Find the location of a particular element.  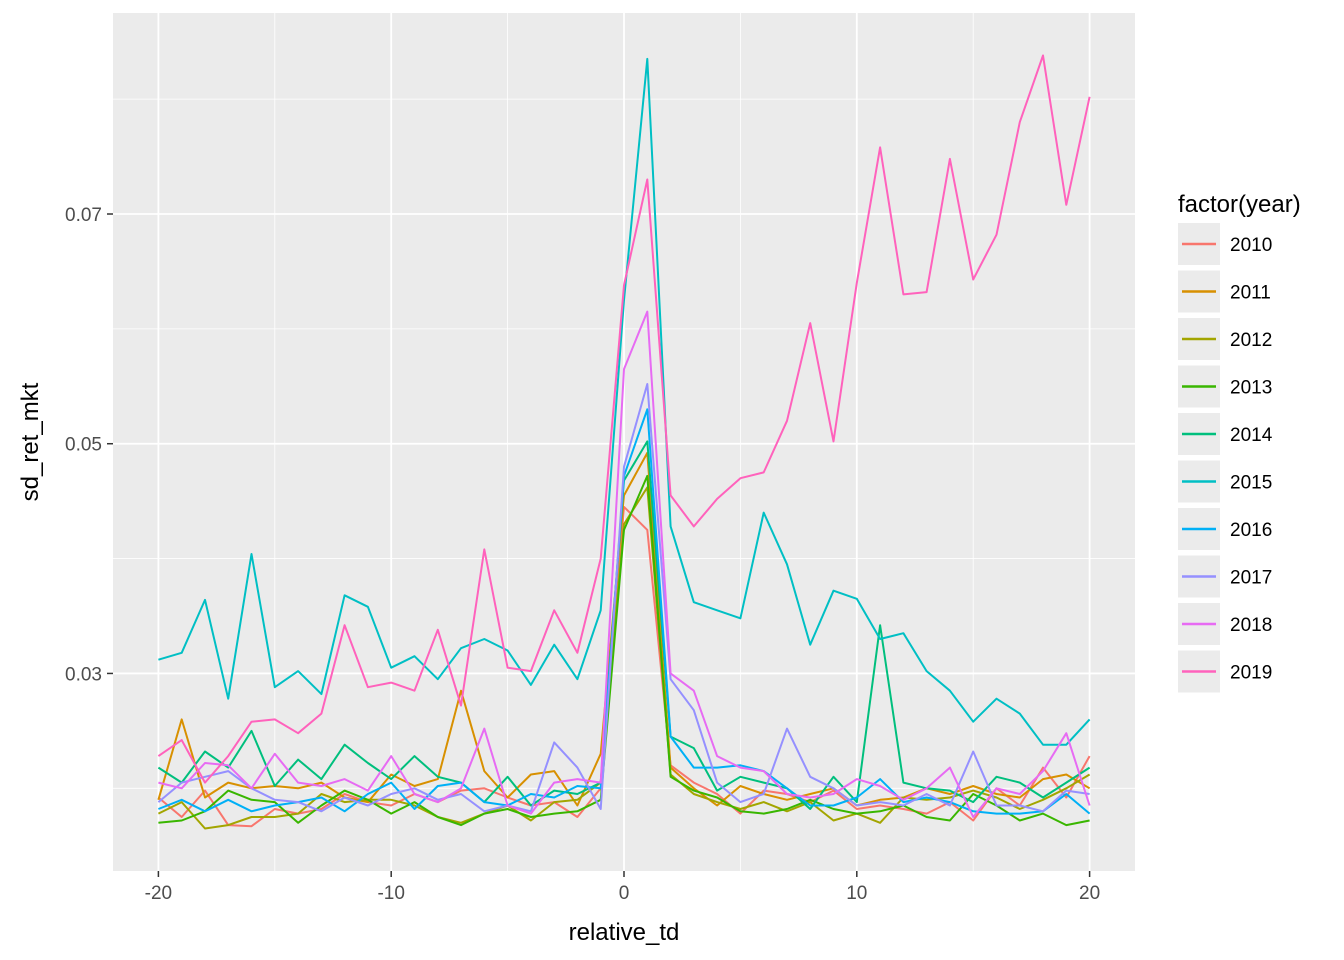

x-tick-label: -20 is located at coordinates (158, 893).